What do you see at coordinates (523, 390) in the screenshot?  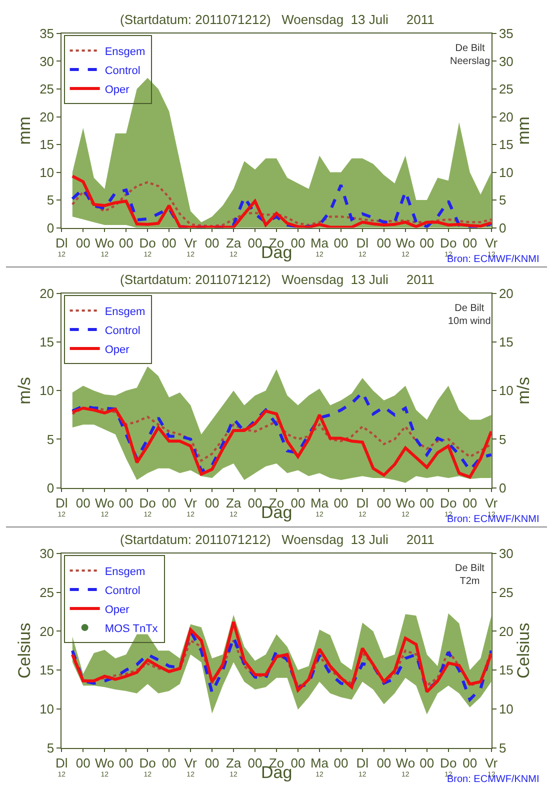 I see `y2-axis-title: m/s` at bounding box center [523, 390].